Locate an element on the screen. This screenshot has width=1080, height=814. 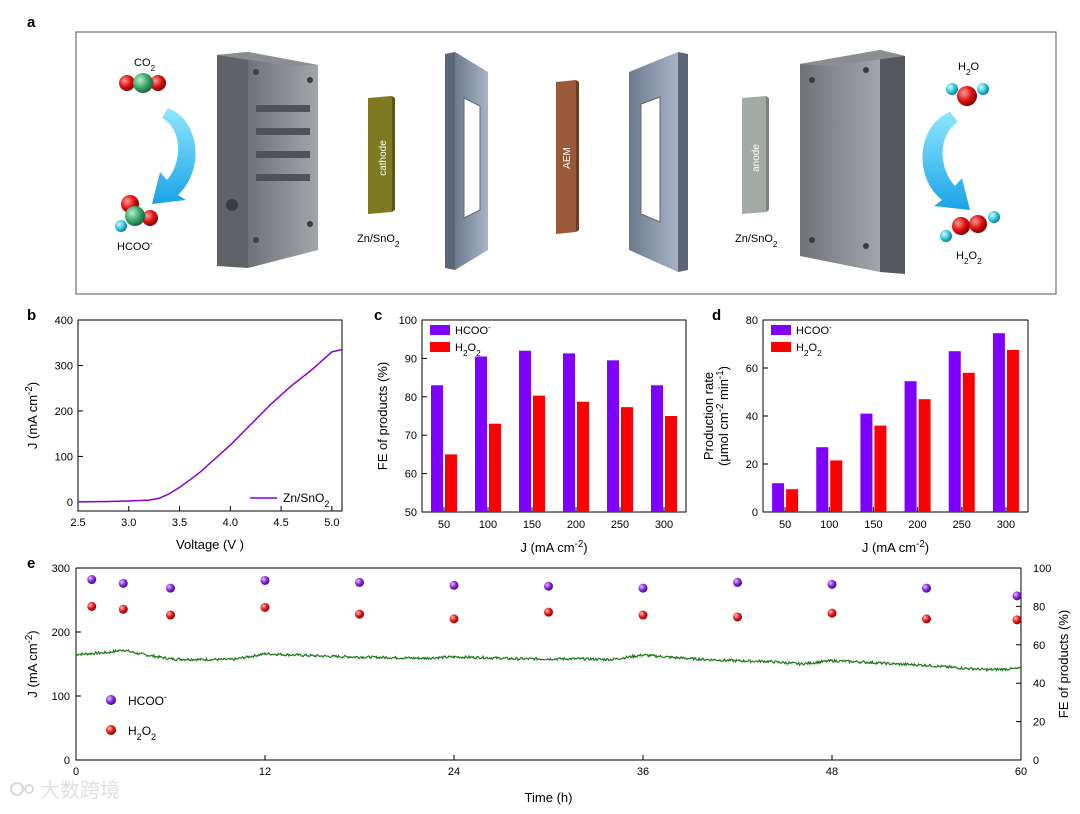
h2o2-molecule-icon is located at coordinates (970, 226).